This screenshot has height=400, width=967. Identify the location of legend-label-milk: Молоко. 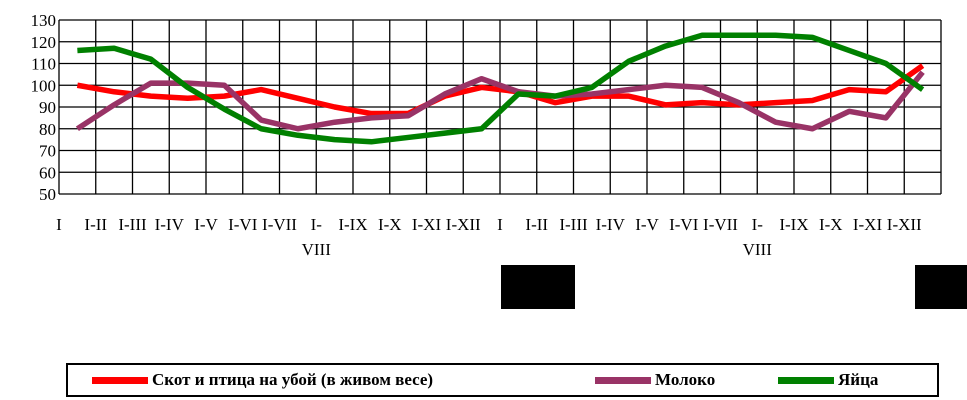
(685, 379).